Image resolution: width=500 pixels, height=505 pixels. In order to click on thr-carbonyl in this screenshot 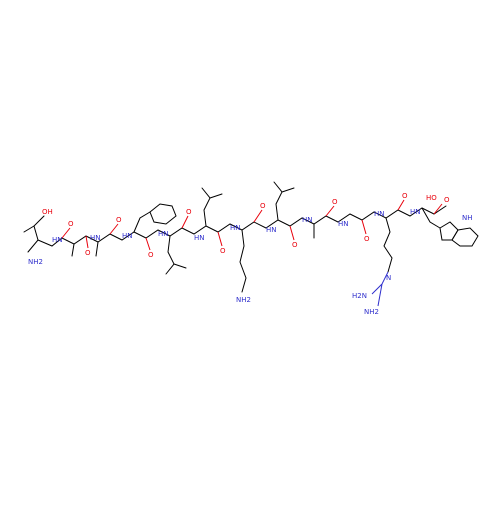, I will do `click(66, 233)`.